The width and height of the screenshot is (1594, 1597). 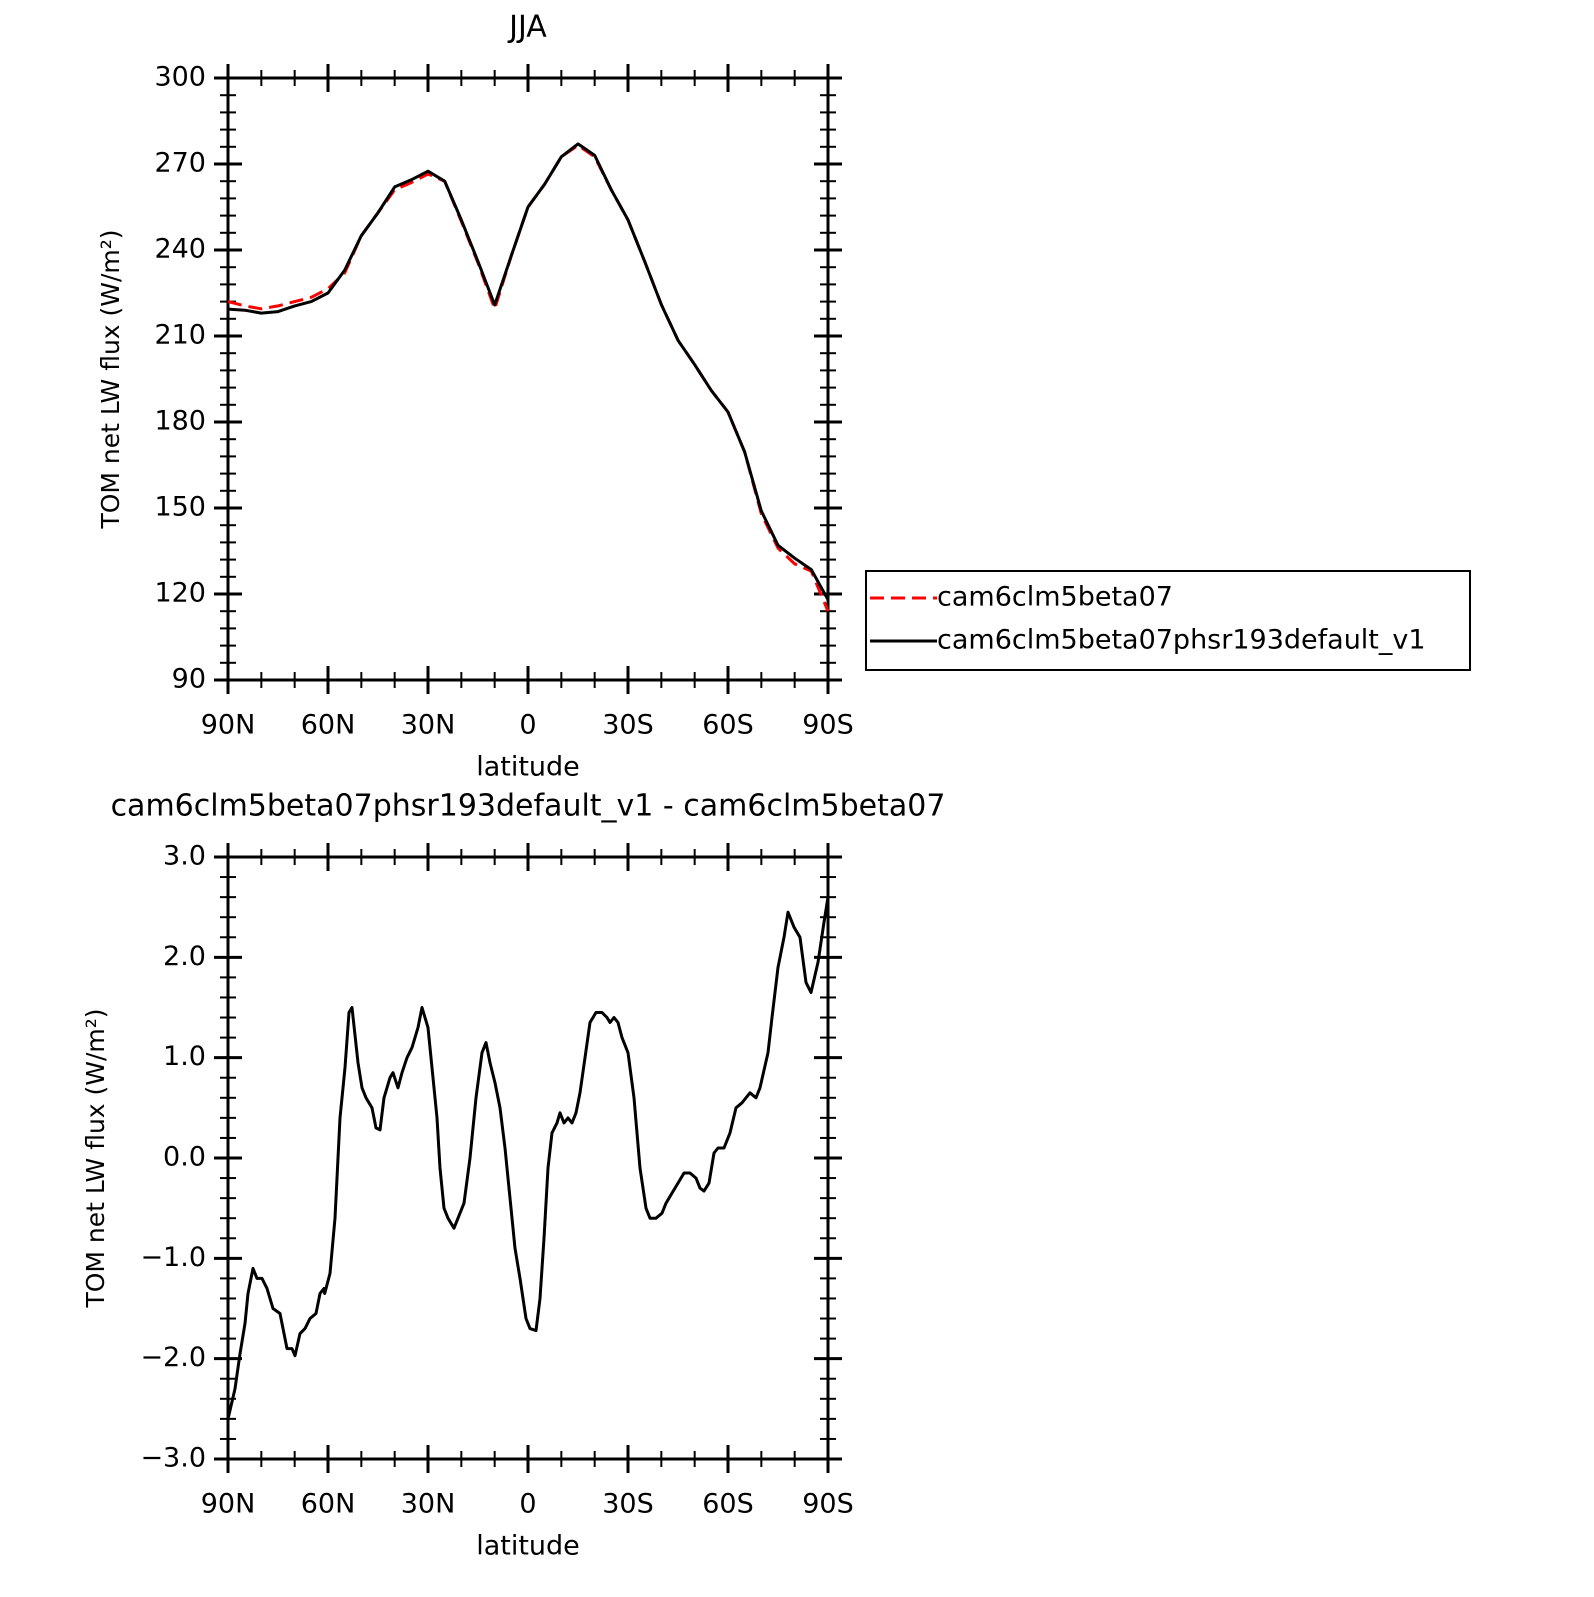 I want to click on y-tick-label: 150, so click(x=180, y=507).